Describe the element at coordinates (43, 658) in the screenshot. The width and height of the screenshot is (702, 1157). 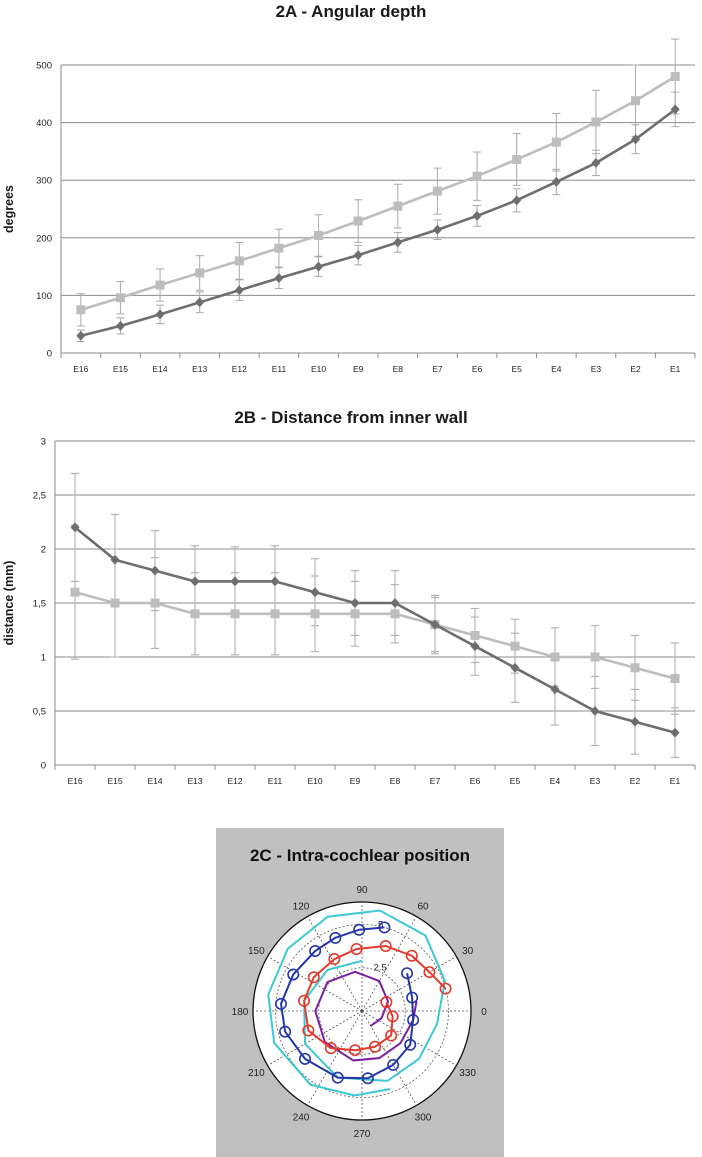
I see `y-tick-label: 1` at that location.